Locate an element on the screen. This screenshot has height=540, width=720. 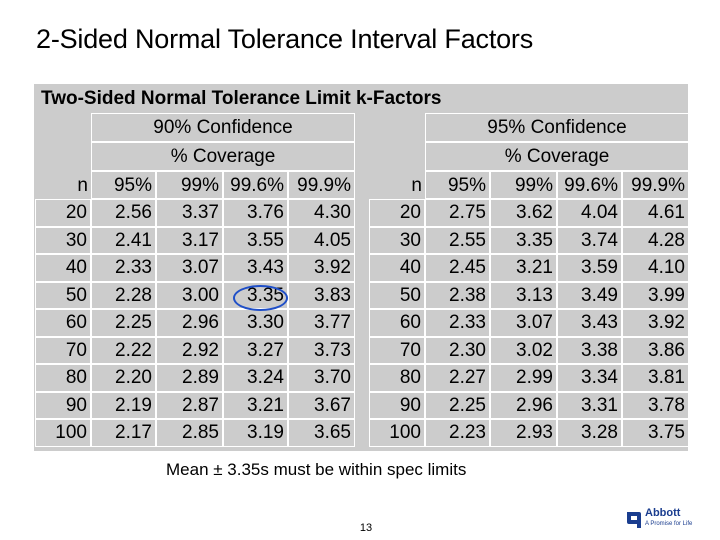
page-number: 13 is located at coordinates (366, 528).